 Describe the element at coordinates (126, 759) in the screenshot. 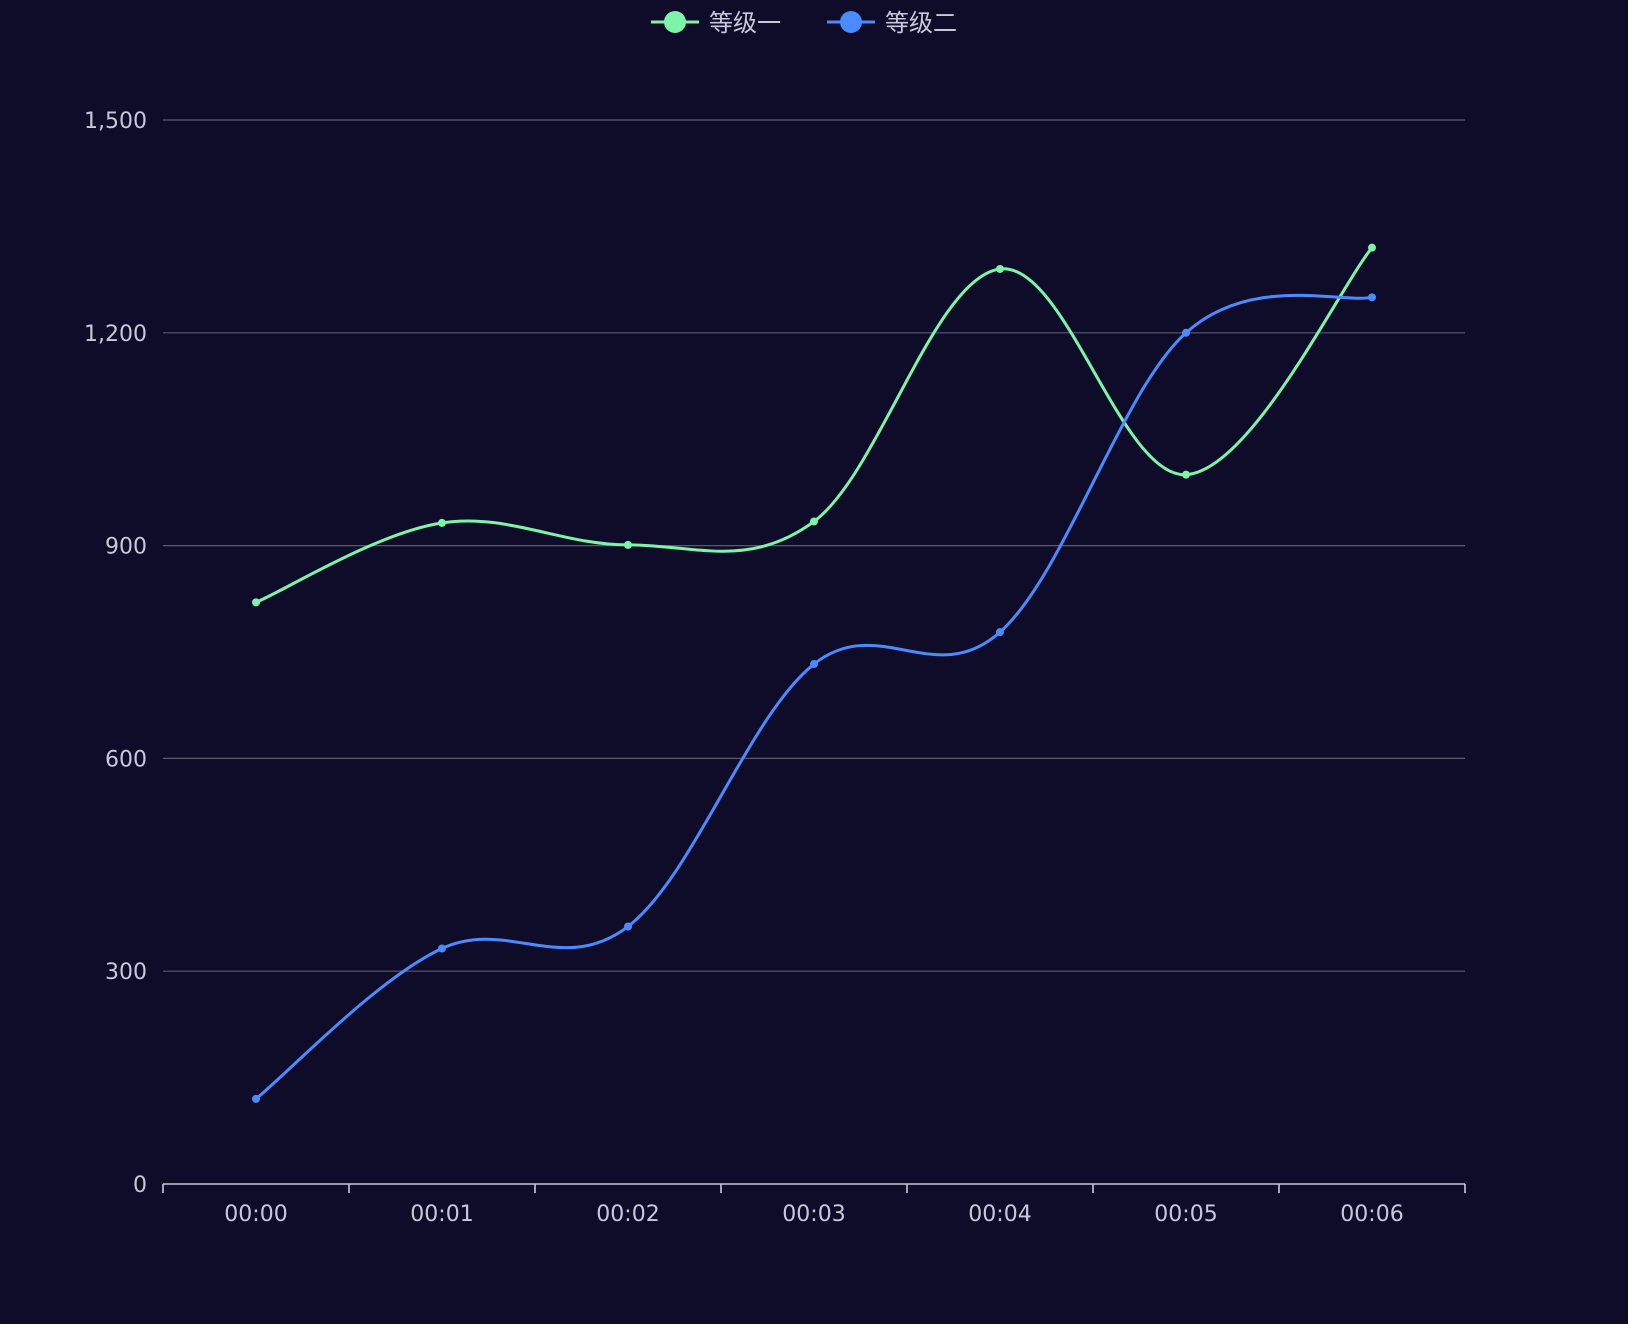

I see `y-tick-label: 600` at that location.